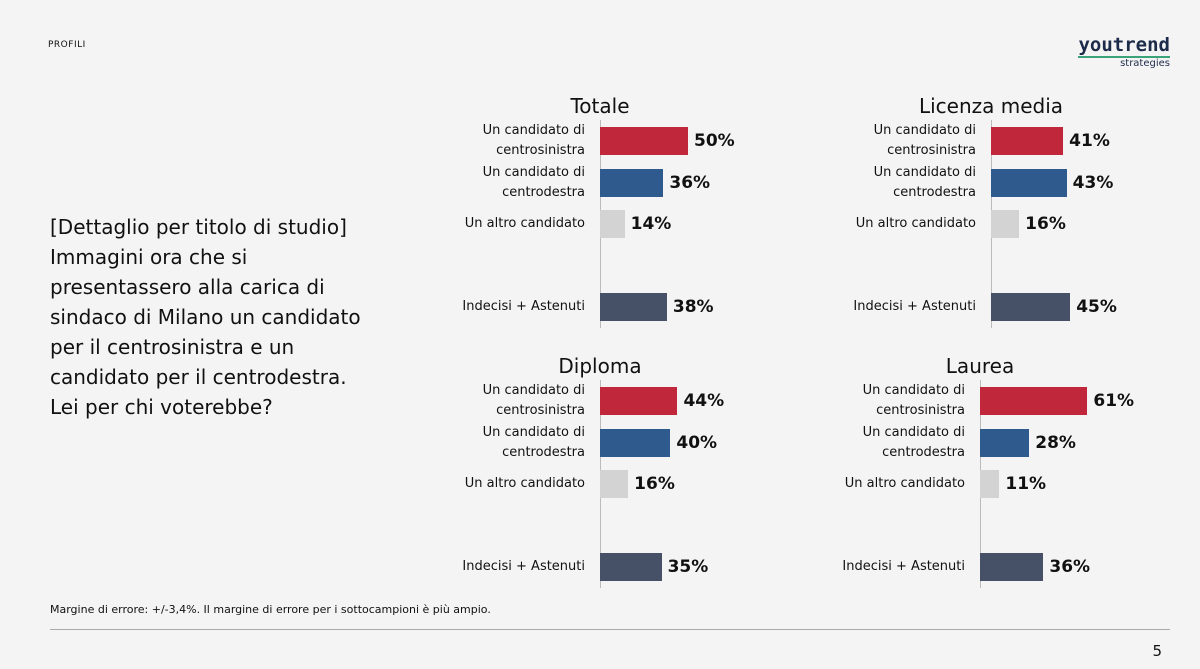  What do you see at coordinates (991, 106) in the screenshot?
I see `chart-title: Licenza media` at bounding box center [991, 106].